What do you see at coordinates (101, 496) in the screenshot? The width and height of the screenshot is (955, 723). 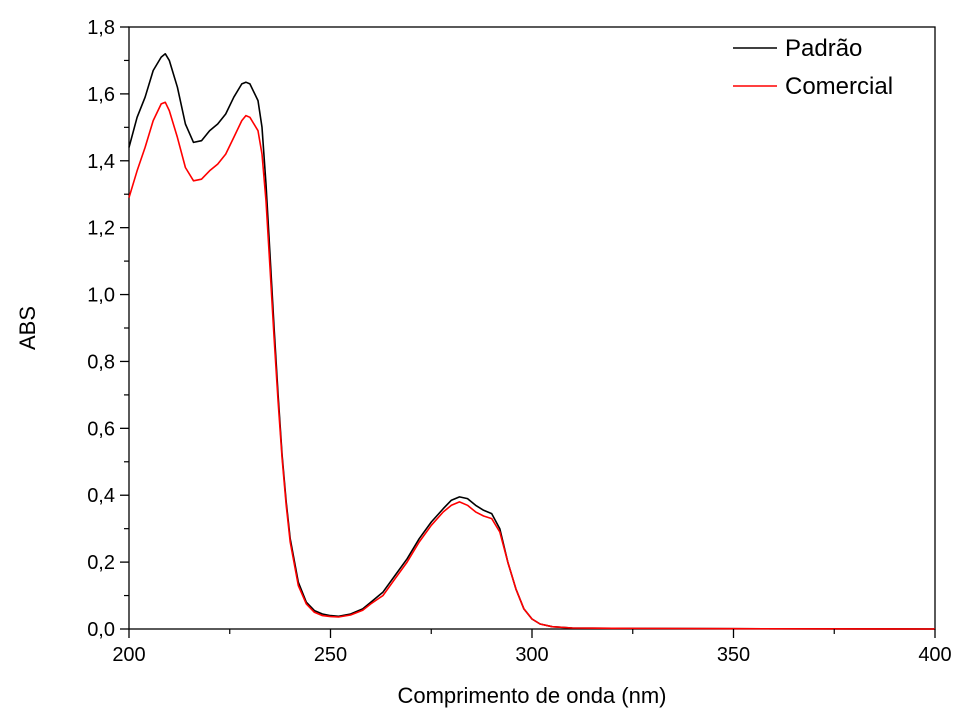 I see `y-tick-label: 0,4` at bounding box center [101, 496].